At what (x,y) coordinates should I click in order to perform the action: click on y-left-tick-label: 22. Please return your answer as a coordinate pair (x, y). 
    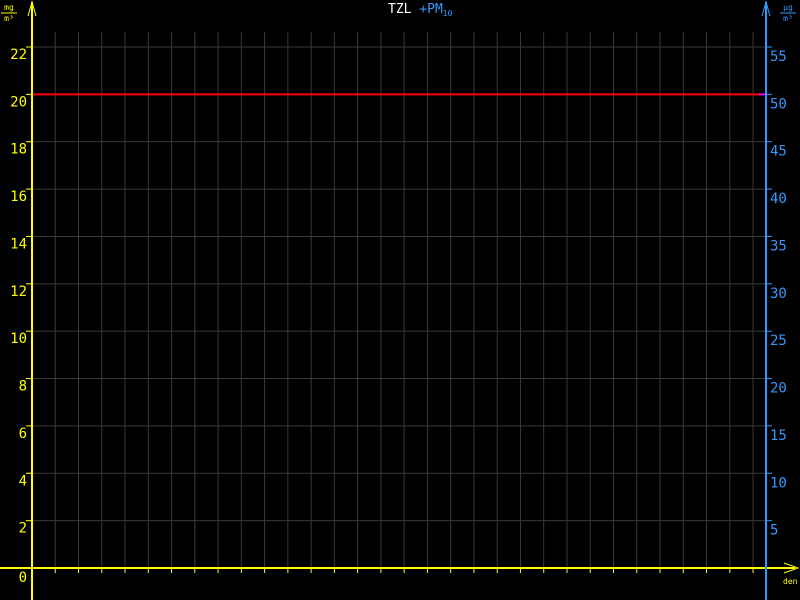
    Looking at the image, I should click on (18, 55).